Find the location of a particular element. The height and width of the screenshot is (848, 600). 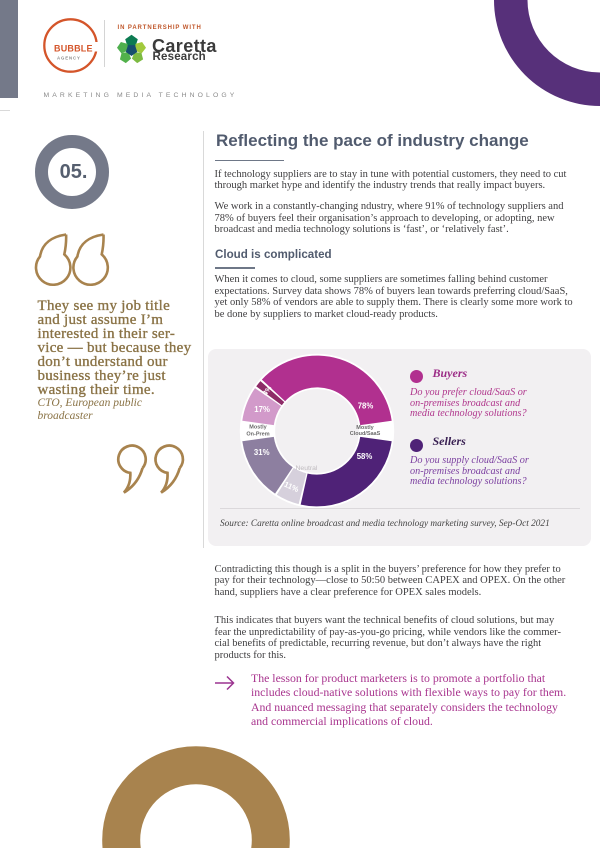

svg-text: 58% is located at coordinates (364, 456).